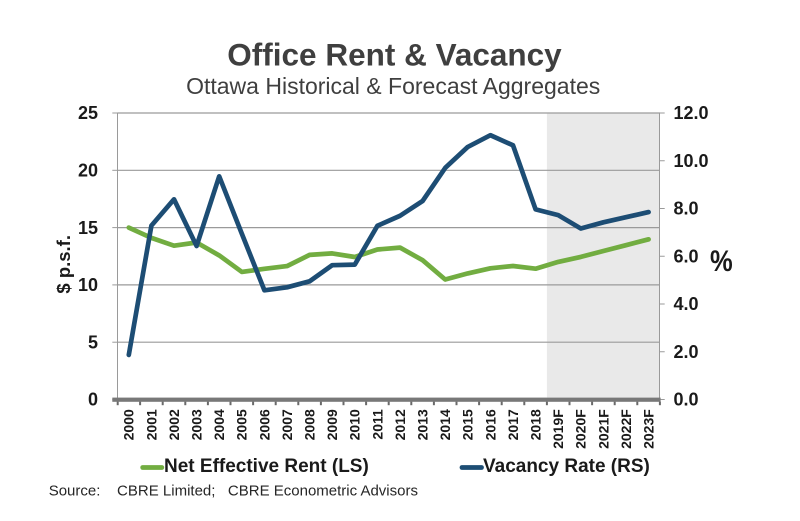 This screenshot has width=800, height=521. I want to click on svg-text: 2008, so click(310, 424).